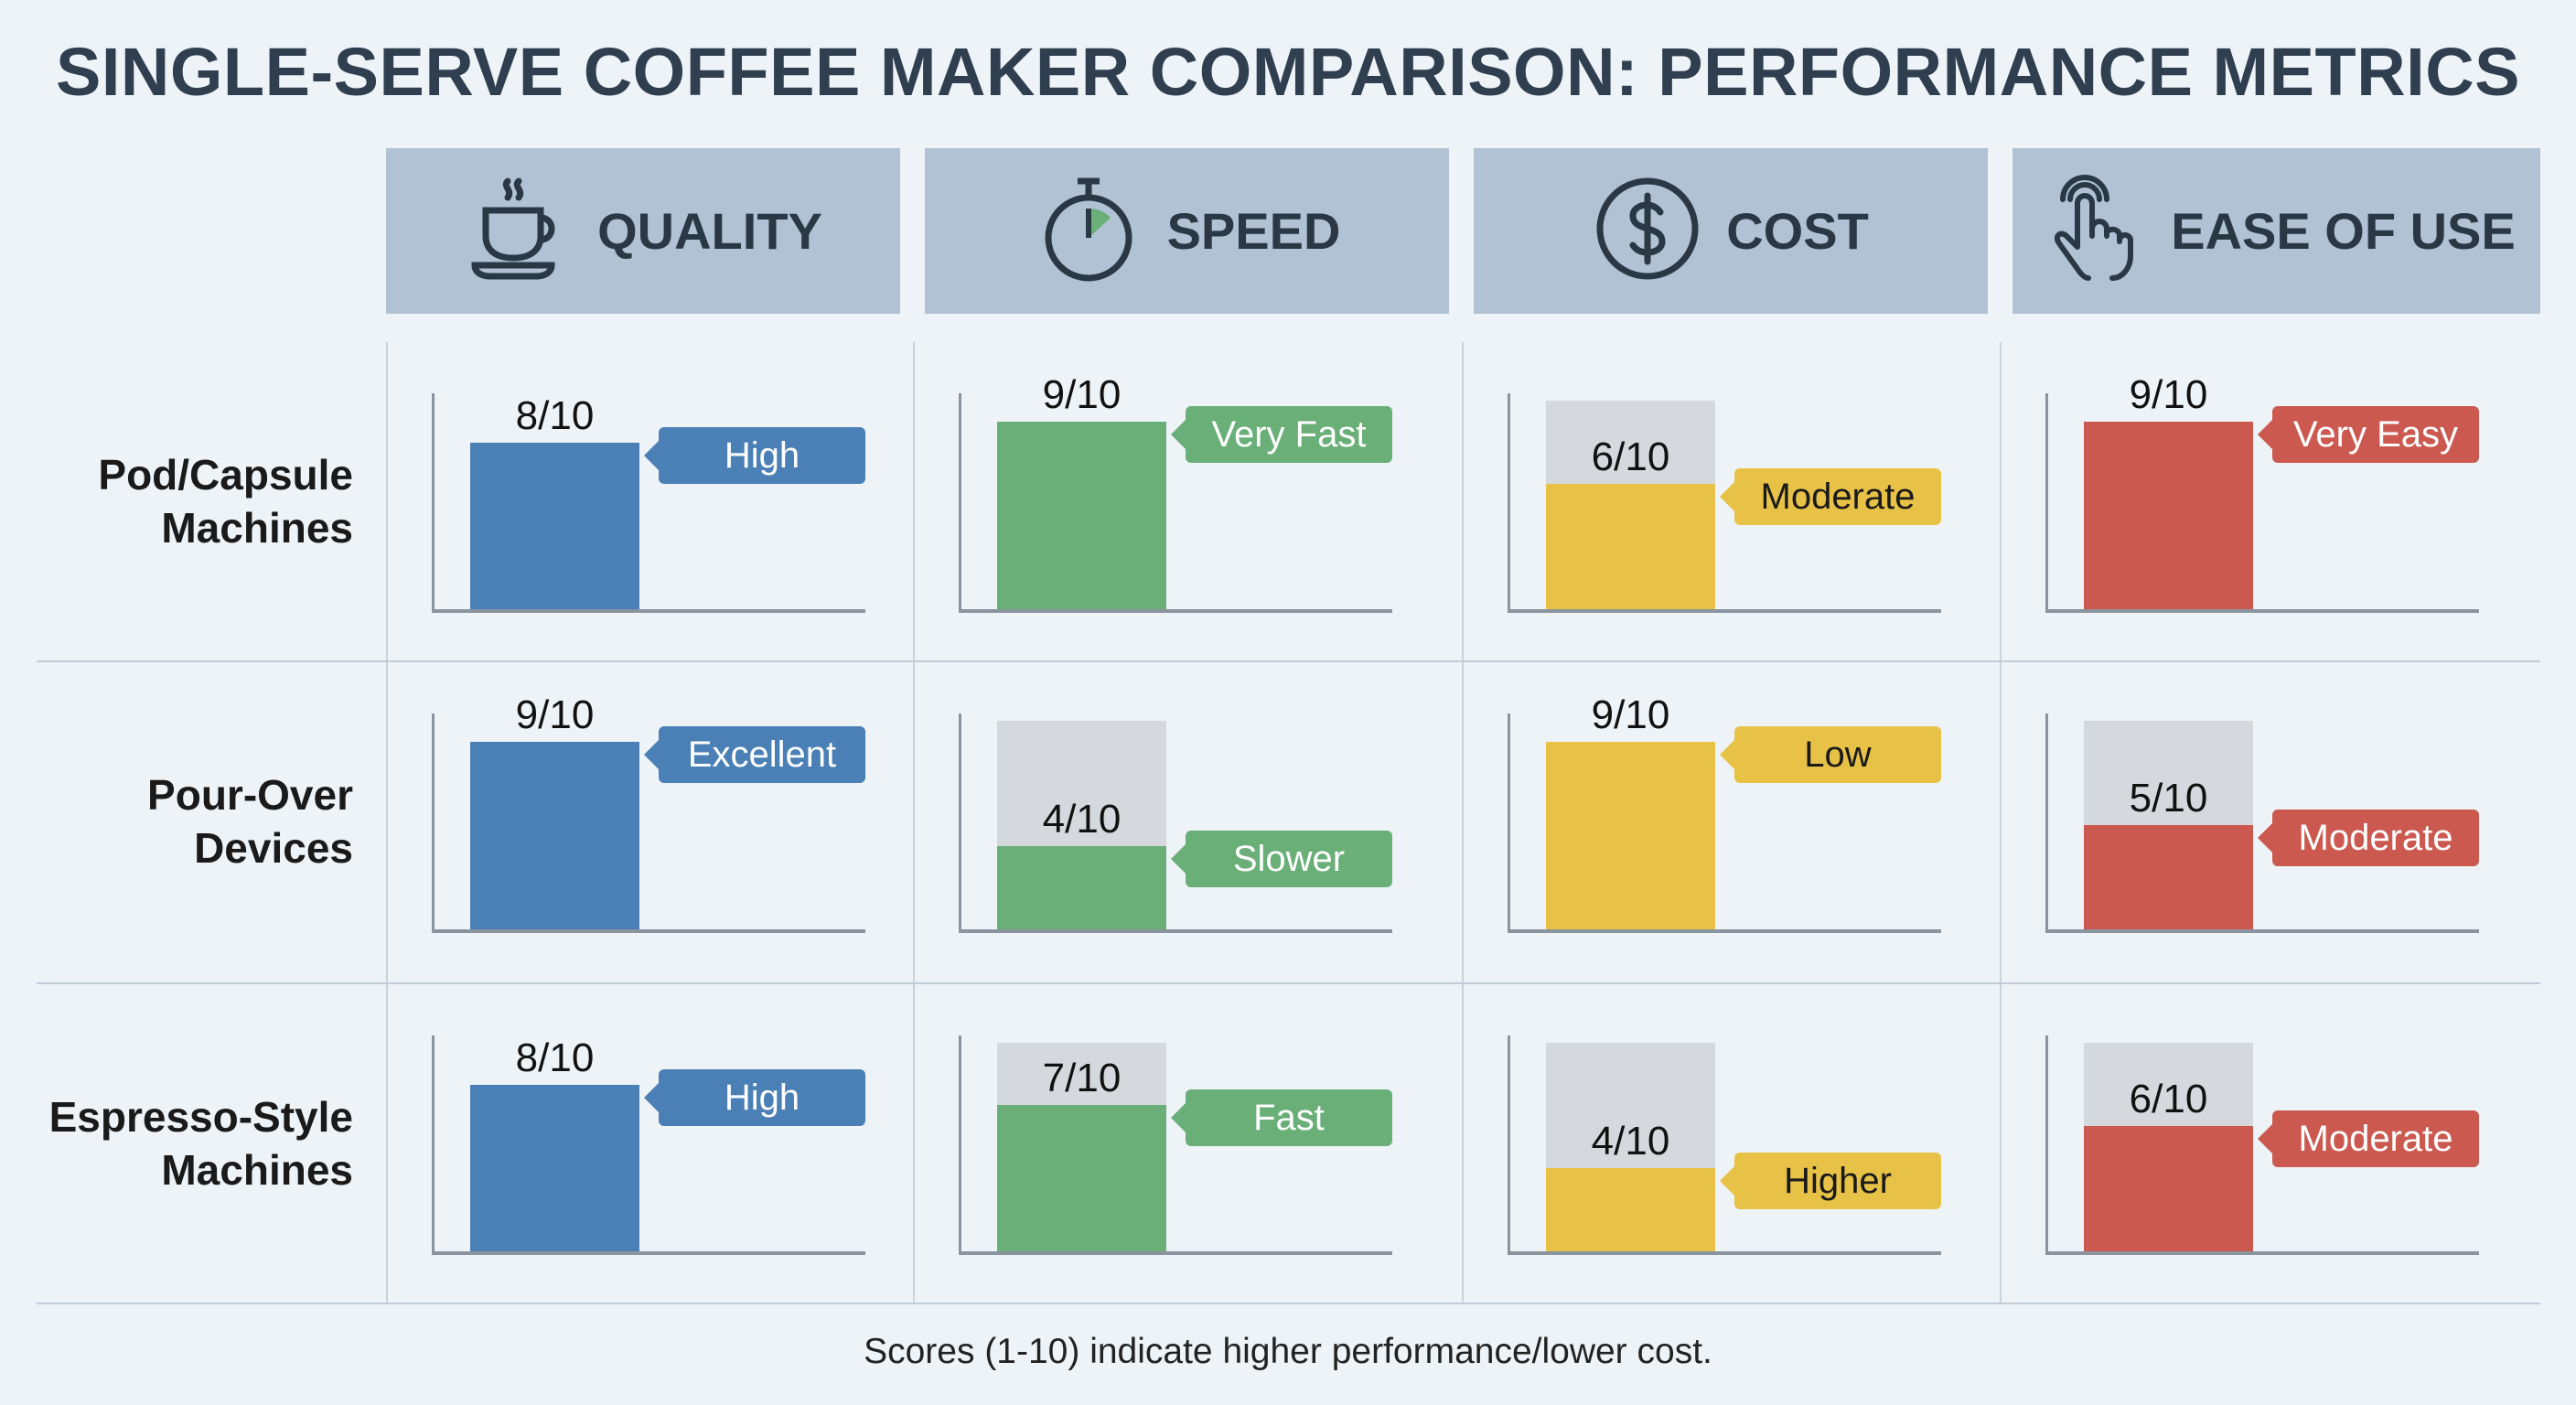 The image size is (2576, 1405). Describe the element at coordinates (273, 848) in the screenshot. I see `row-label-line: Devices` at that location.